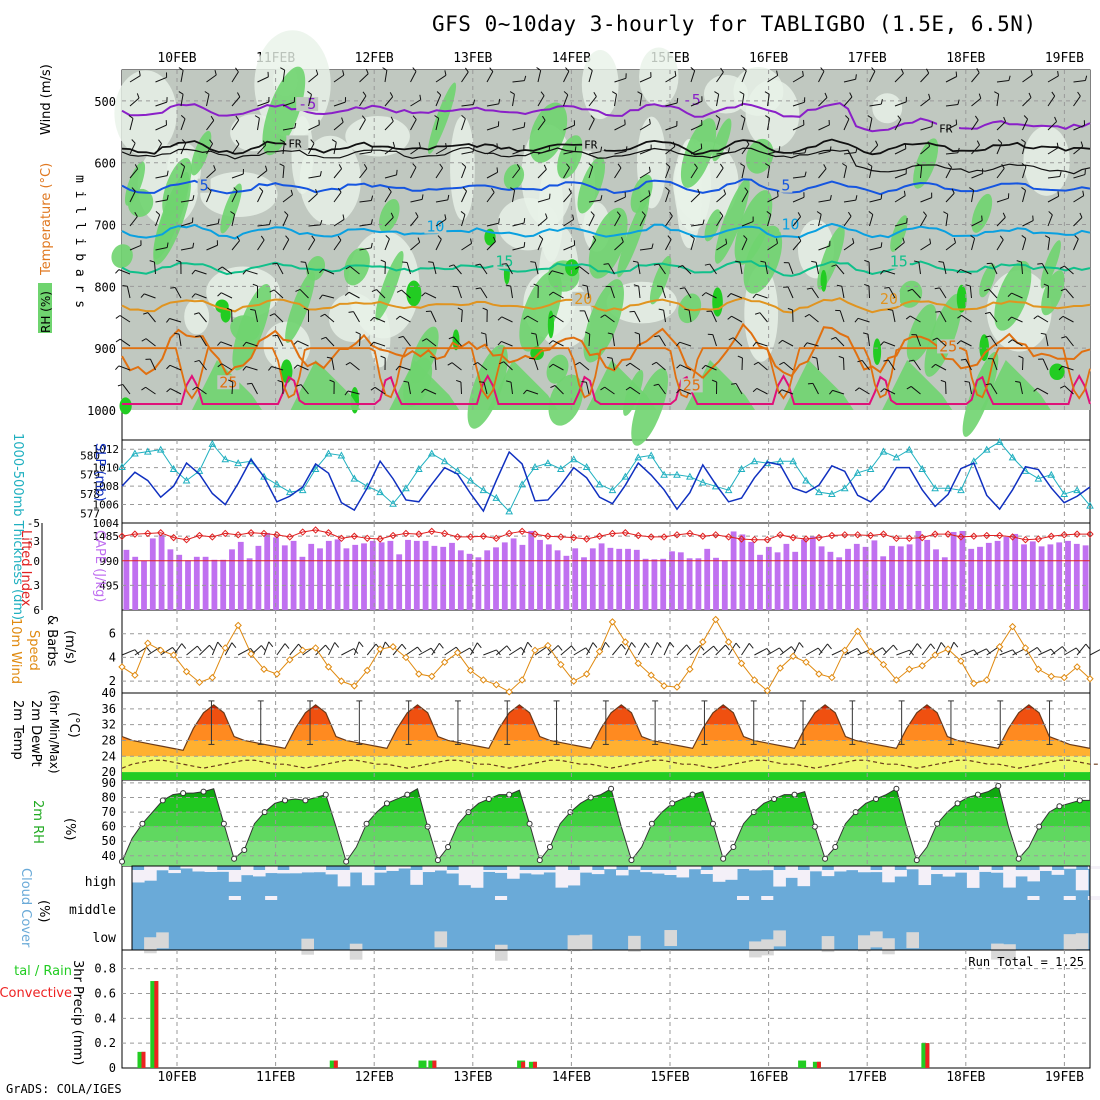 This screenshot has width=1100, height=1100. Describe the element at coordinates (583, 299) in the screenshot. I see `contour-label-20: 20` at that location.